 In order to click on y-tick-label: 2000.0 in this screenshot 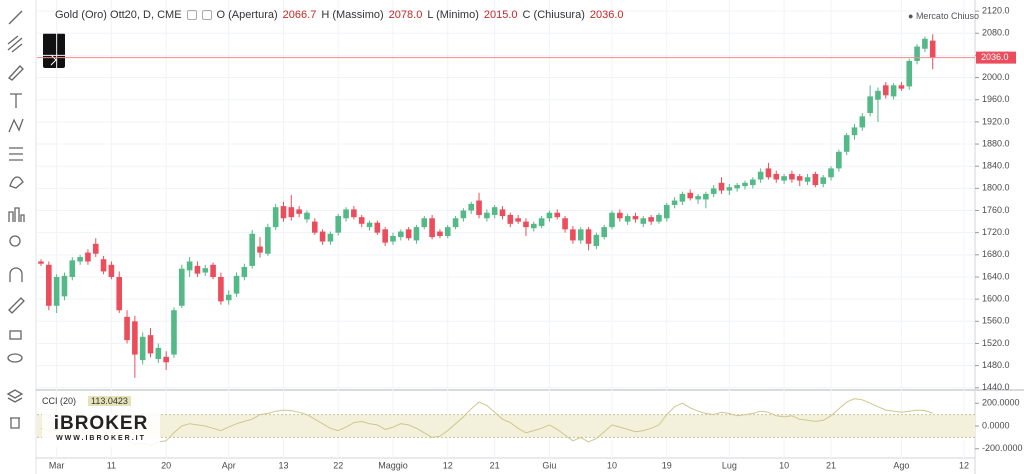, I will do `click(996, 77)`.